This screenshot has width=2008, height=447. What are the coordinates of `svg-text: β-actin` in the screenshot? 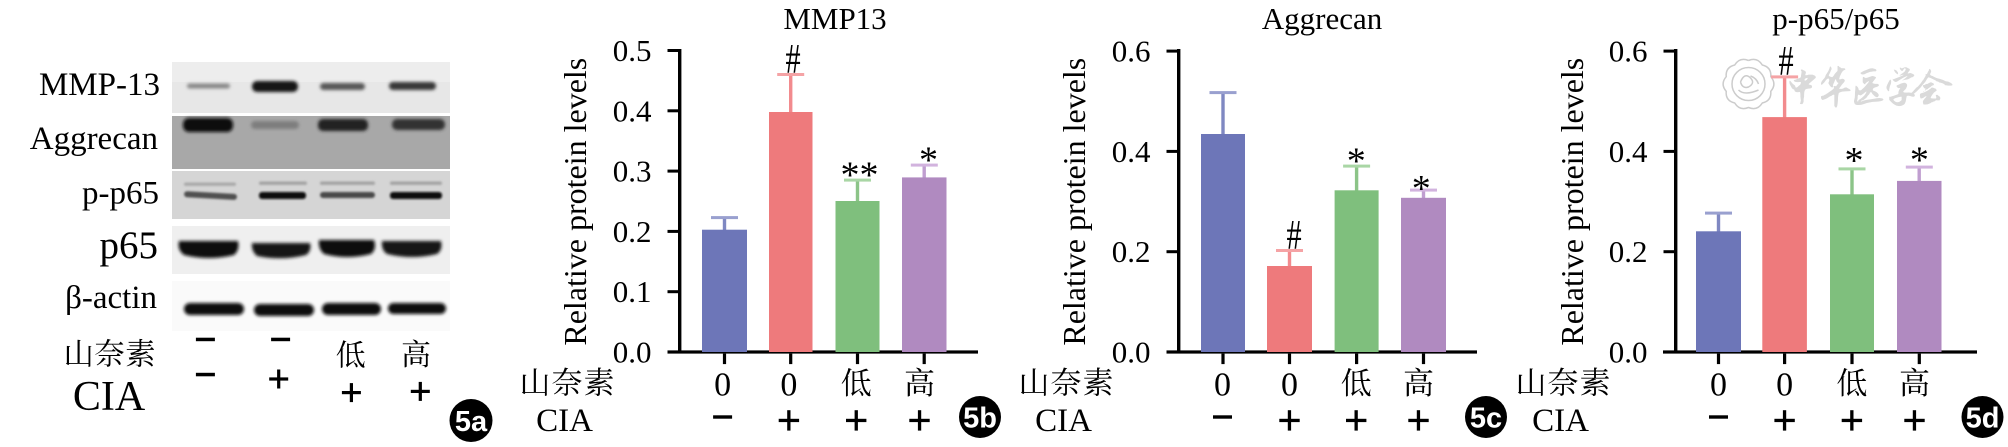 It's located at (111, 298).